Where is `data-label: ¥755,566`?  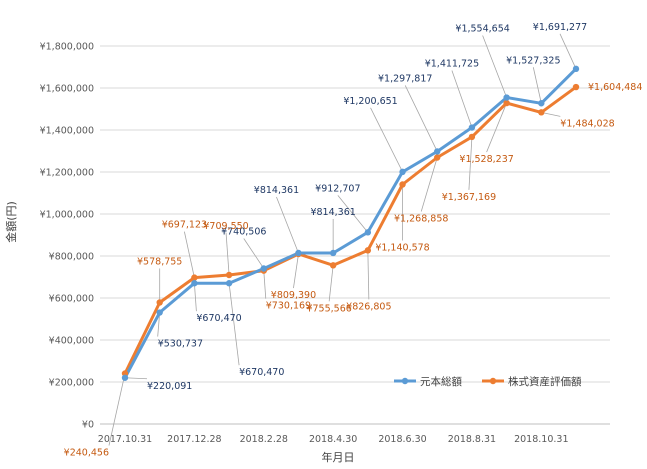 data-label: ¥755,566 is located at coordinates (328, 308).